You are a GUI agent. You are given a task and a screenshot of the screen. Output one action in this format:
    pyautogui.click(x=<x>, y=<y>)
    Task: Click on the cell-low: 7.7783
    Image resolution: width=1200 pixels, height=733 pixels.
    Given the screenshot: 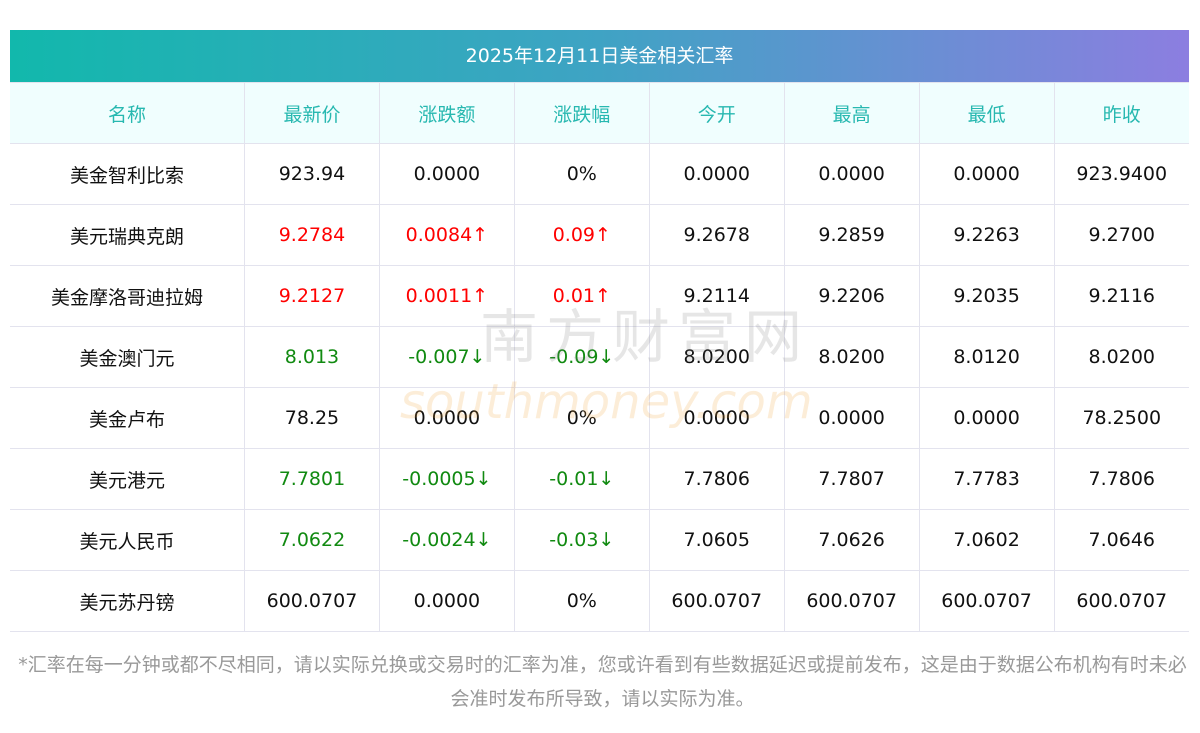 What is the action you would take?
    pyautogui.click(x=986, y=479)
    